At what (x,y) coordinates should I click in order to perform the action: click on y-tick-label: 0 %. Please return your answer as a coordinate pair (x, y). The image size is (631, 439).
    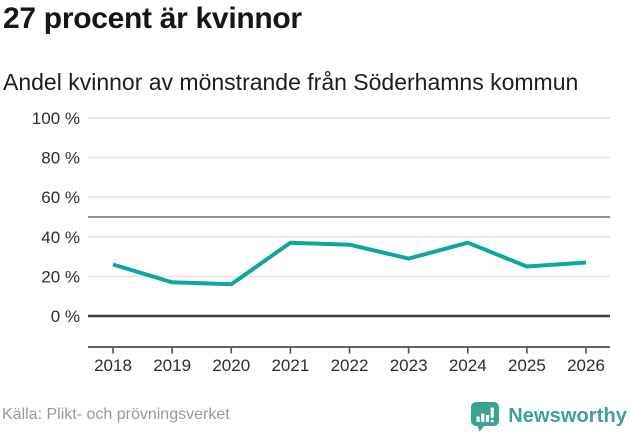
    Looking at the image, I should click on (65, 316).